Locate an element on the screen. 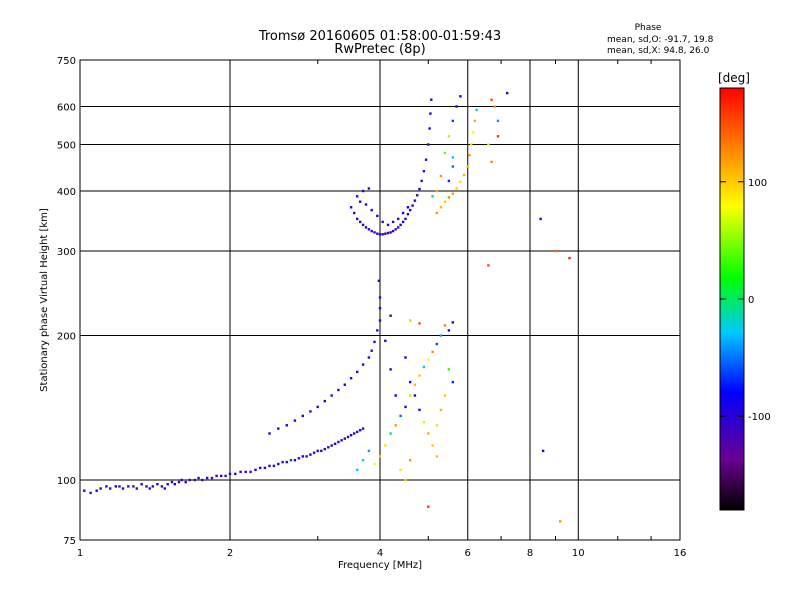  colorbar-ticks: 100 0 -100 is located at coordinates (745, 300).